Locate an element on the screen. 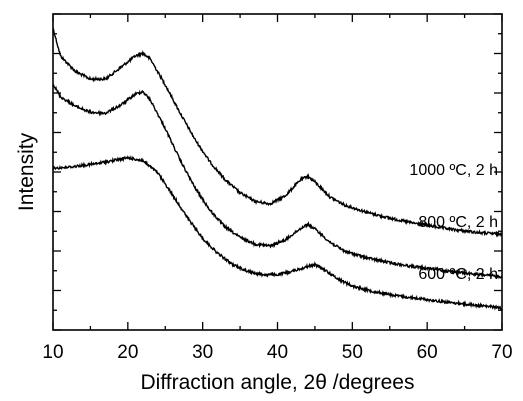  series-label-2: 800 ºC, 2 h is located at coordinates (458, 222).